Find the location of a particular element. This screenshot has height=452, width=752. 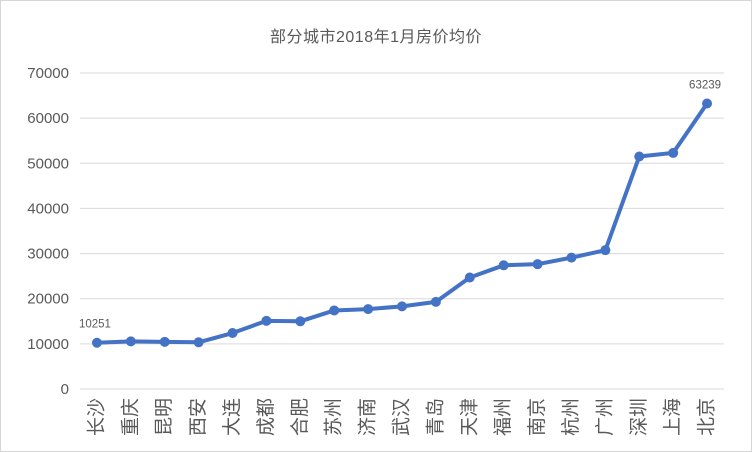

x-axis-category-label: 福州 is located at coordinates (503, 417).